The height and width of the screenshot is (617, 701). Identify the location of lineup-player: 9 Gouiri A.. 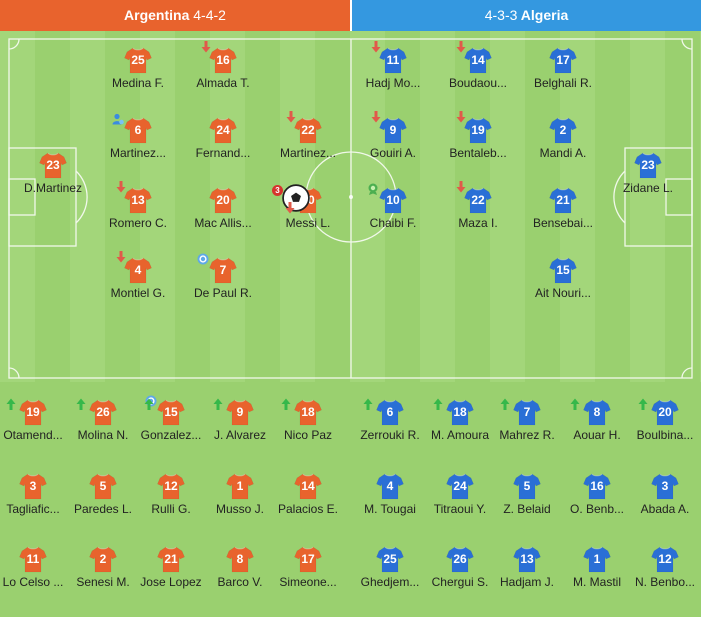
(393, 135).